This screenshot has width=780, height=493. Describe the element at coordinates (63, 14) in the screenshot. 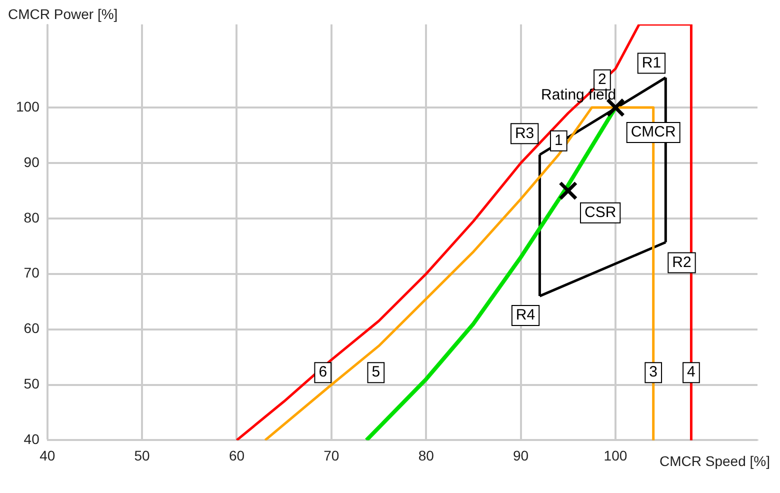

I see `y-axis-title: CMCR Power [%]` at that location.